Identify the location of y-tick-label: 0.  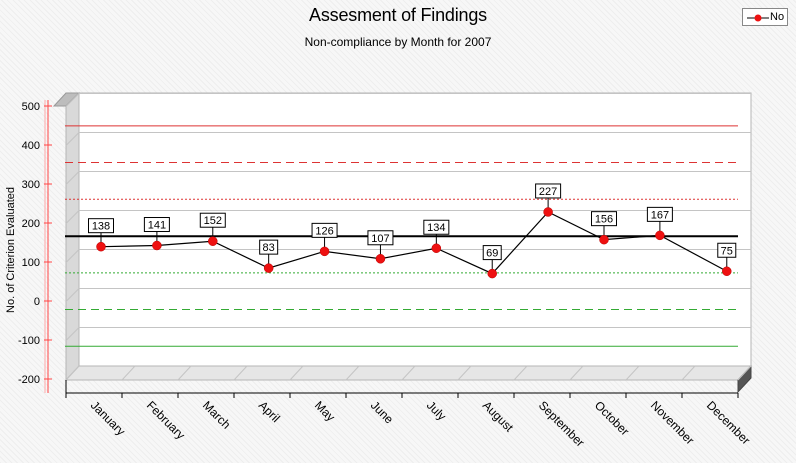
(37, 302).